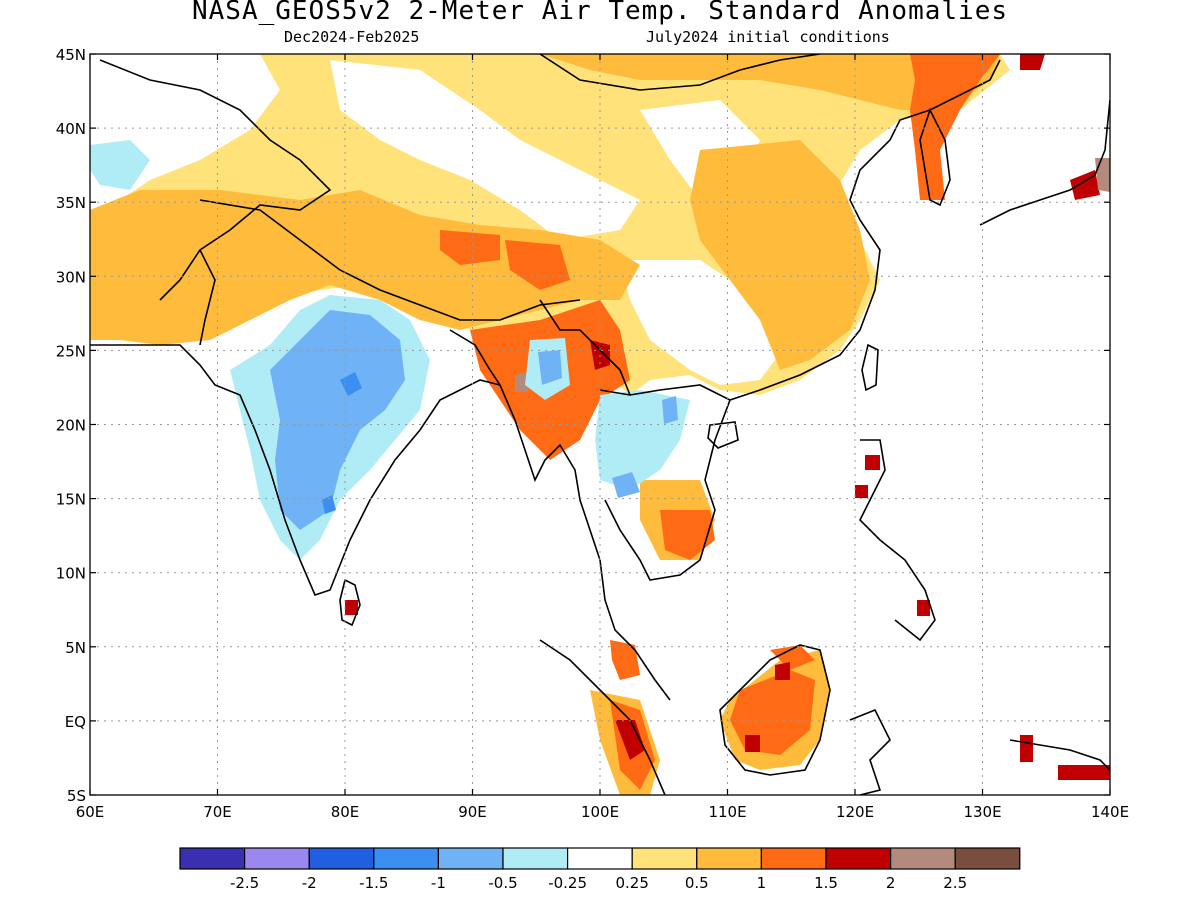  Describe the element at coordinates (502, 883) in the screenshot. I see `colorbar-label: -0.5` at that location.